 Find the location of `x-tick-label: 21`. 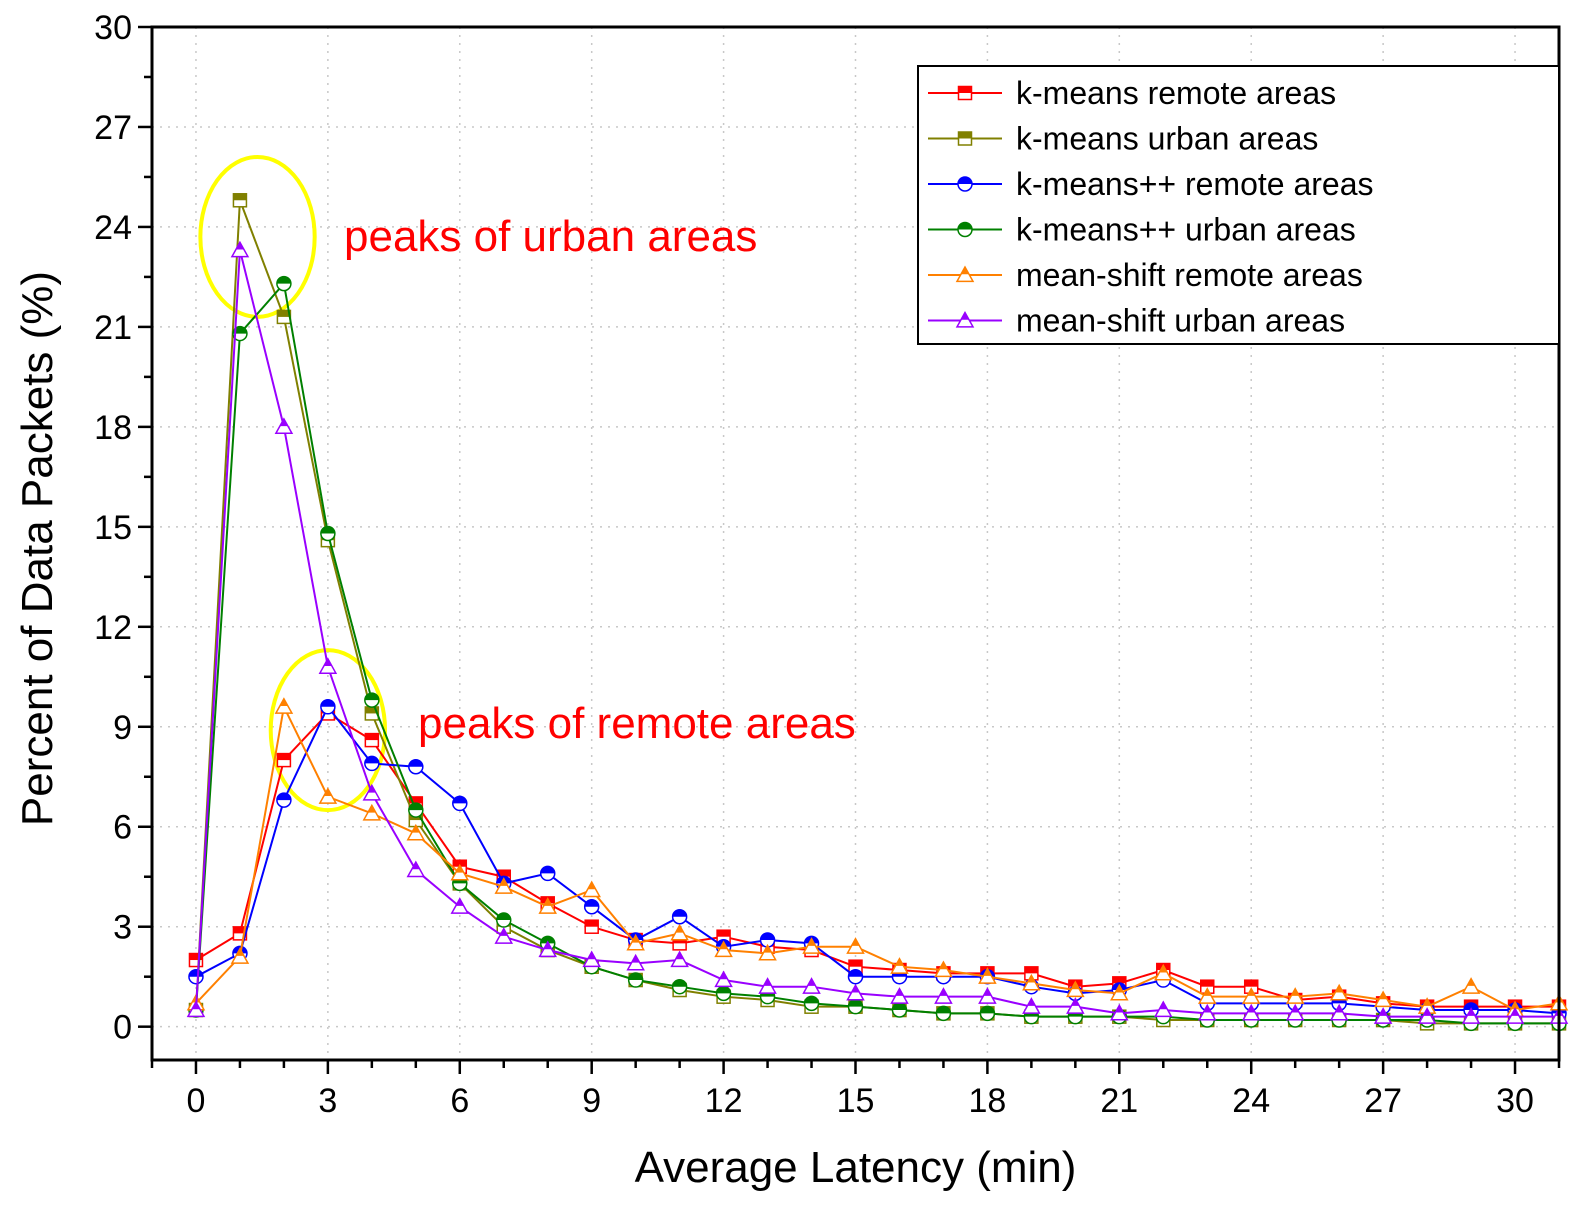

x-tick-label: 21 is located at coordinates (1119, 1101).